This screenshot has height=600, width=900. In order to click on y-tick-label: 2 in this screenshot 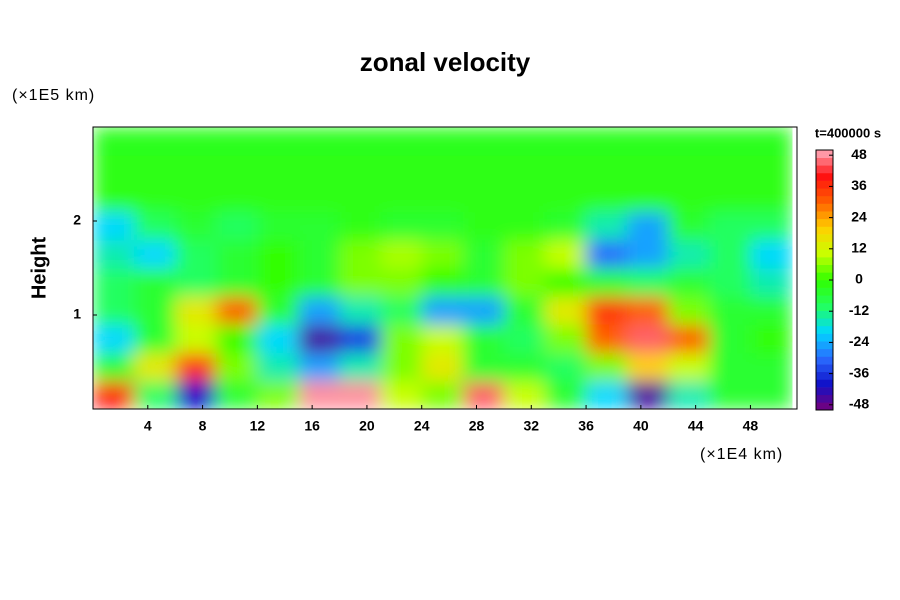, I will do `click(77, 220)`.